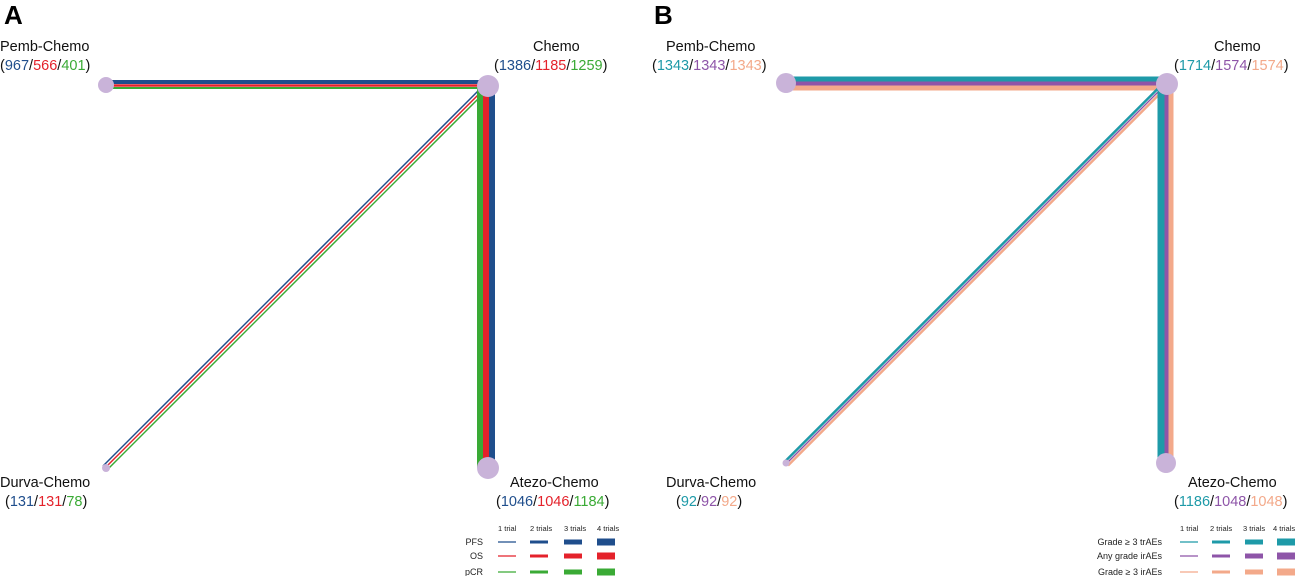  Describe the element at coordinates (1221, 528) in the screenshot. I see `legend-b-col-2: 2 trials` at that location.